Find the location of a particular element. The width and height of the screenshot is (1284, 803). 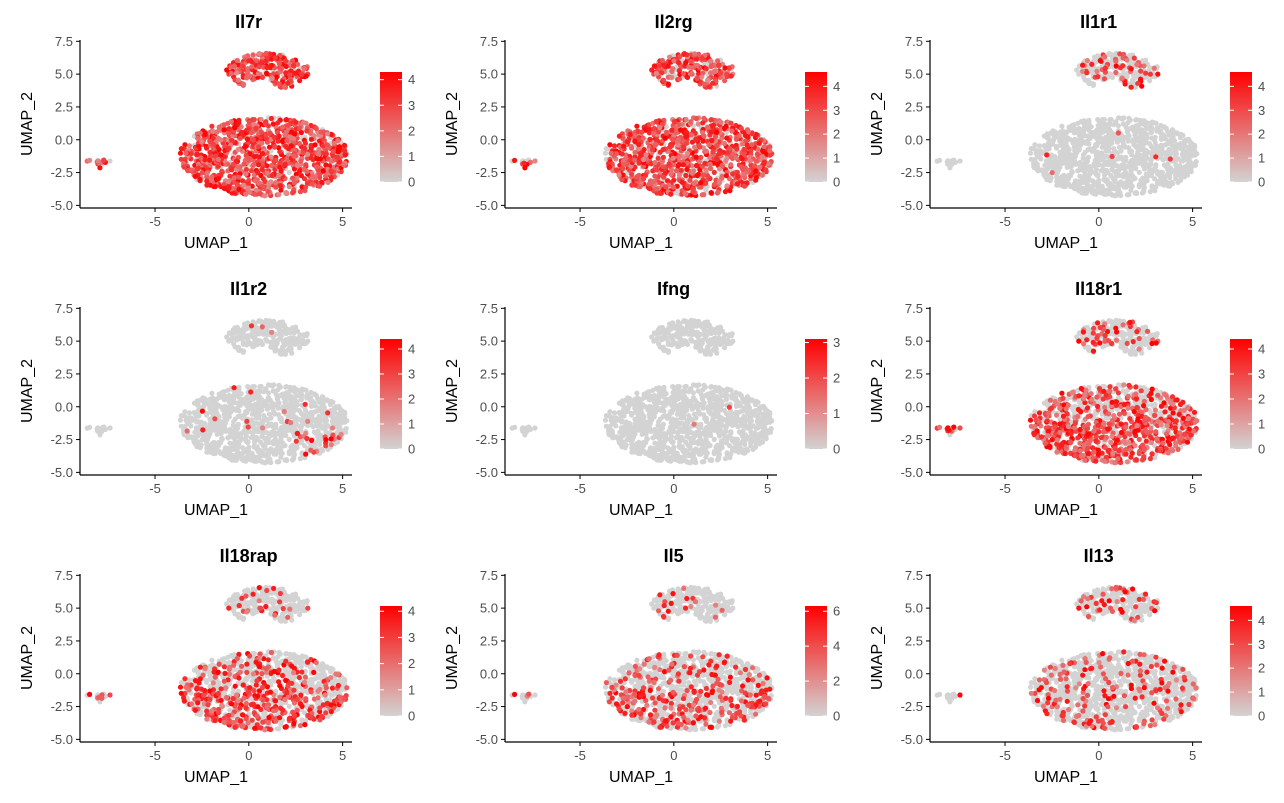

colorbar-tick-label: 4 is located at coordinates (836, 86).